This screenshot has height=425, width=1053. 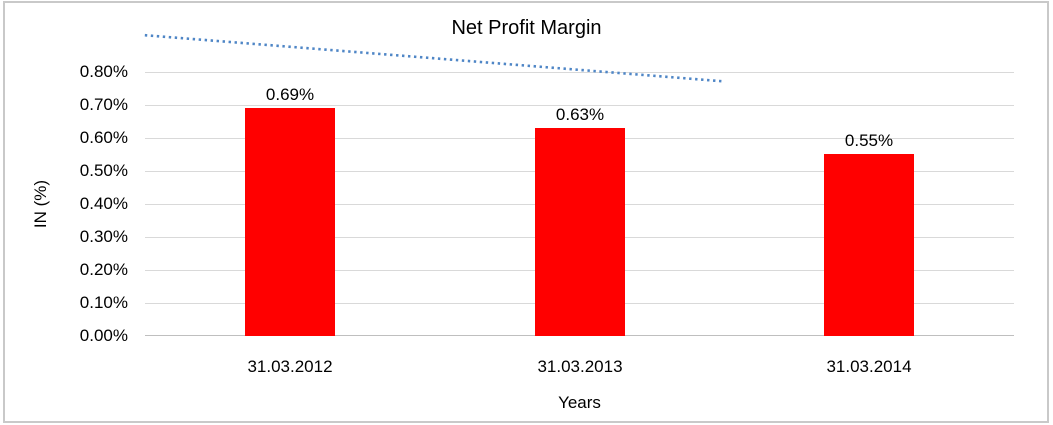 I want to click on y-tick-label: 0.70%, so click(x=103, y=104).